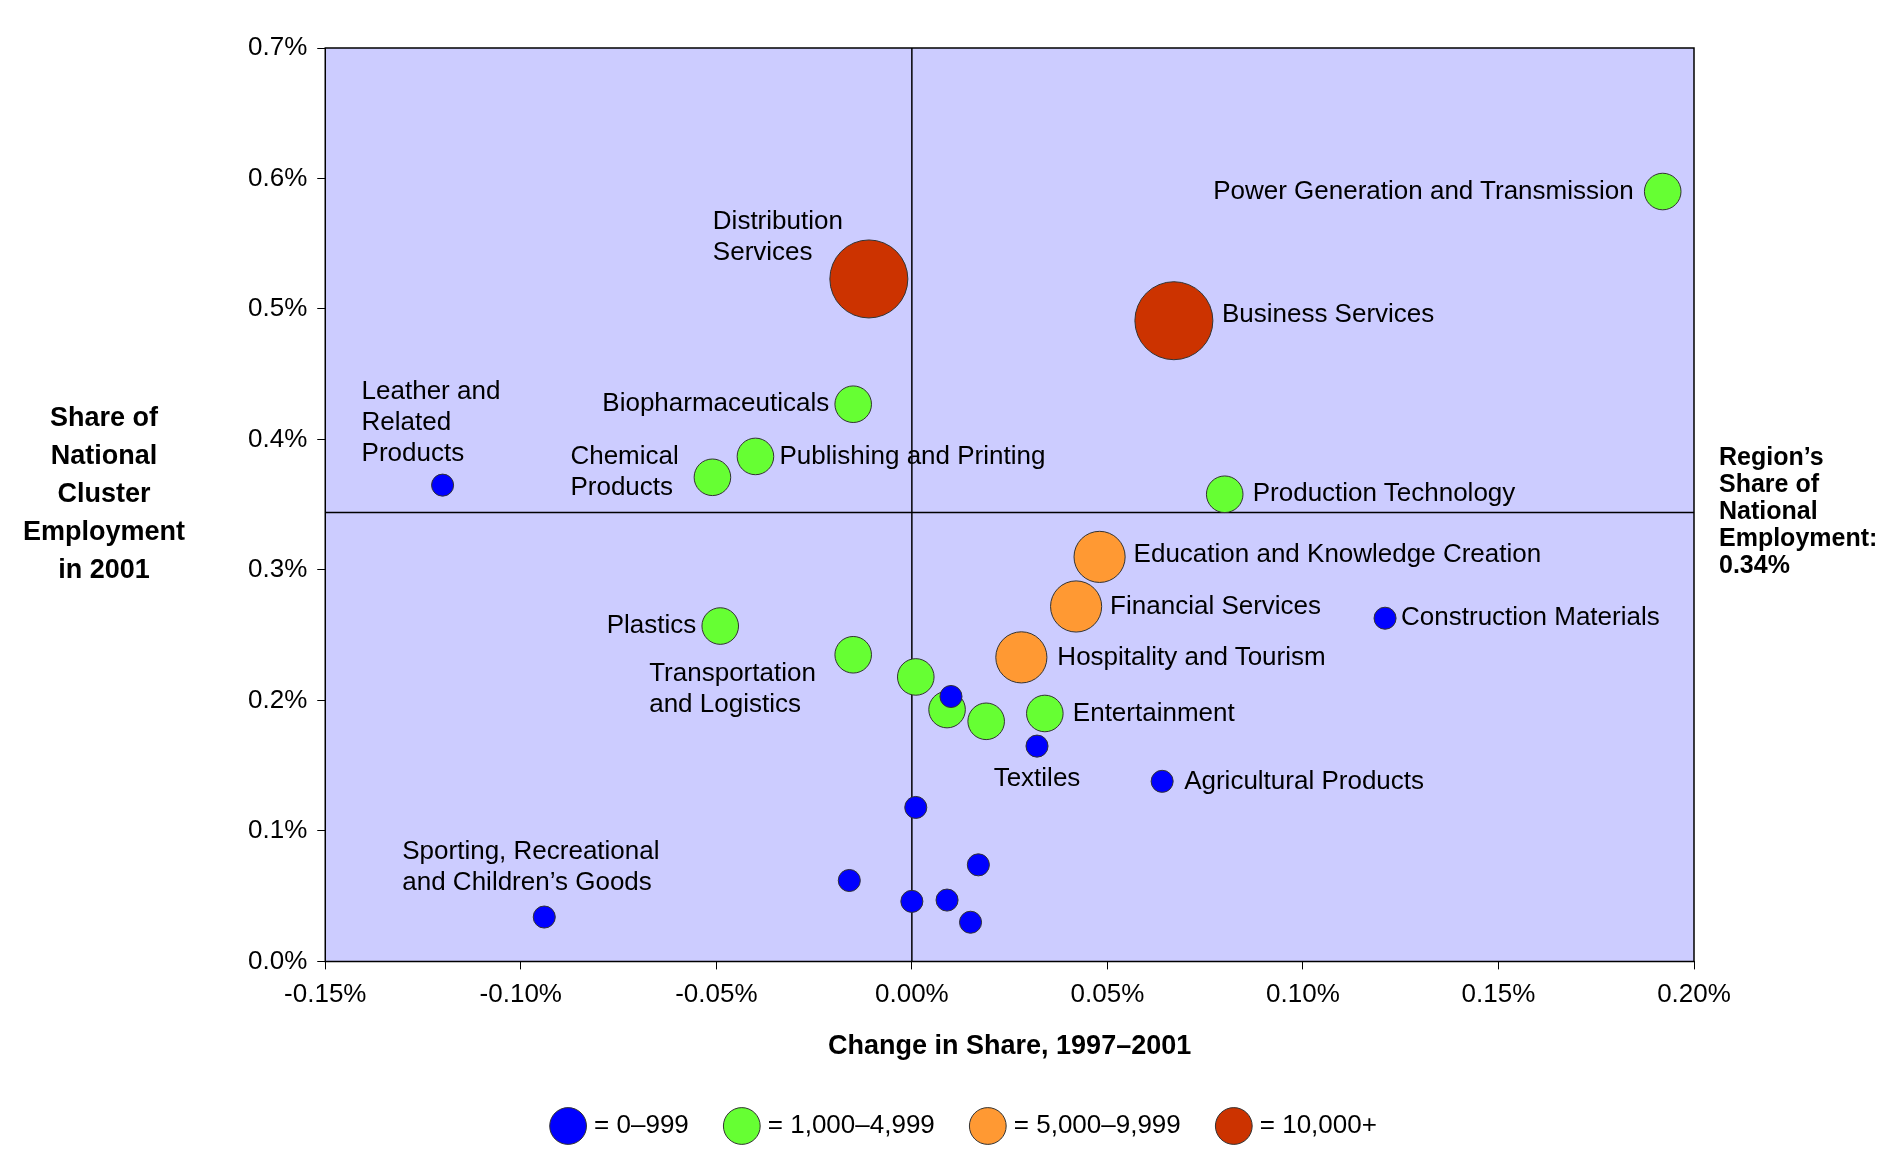 This screenshot has width=1892, height=1161. What do you see at coordinates (278, 959) in the screenshot?
I see `y-tick-label: 0.0%` at bounding box center [278, 959].